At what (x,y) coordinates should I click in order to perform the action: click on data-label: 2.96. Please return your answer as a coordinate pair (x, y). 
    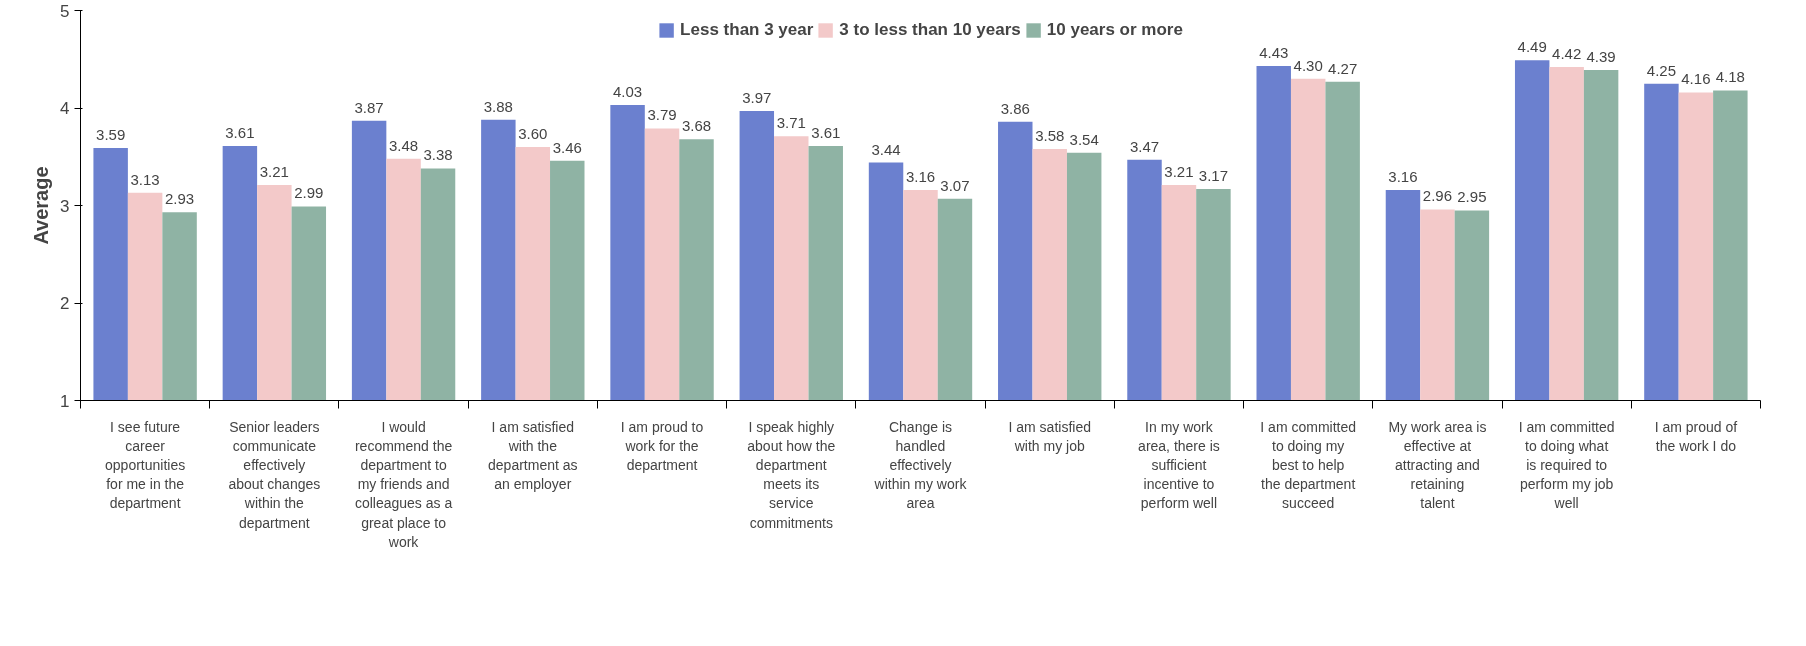
    Looking at the image, I should click on (1437, 196).